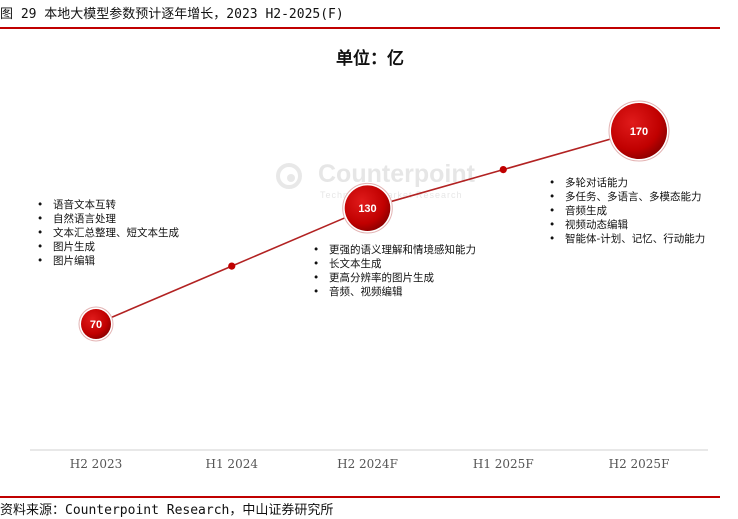 The width and height of the screenshot is (738, 519). What do you see at coordinates (132, 261) in the screenshot?
I see `annotation-item: 图片编辑` at bounding box center [132, 261].